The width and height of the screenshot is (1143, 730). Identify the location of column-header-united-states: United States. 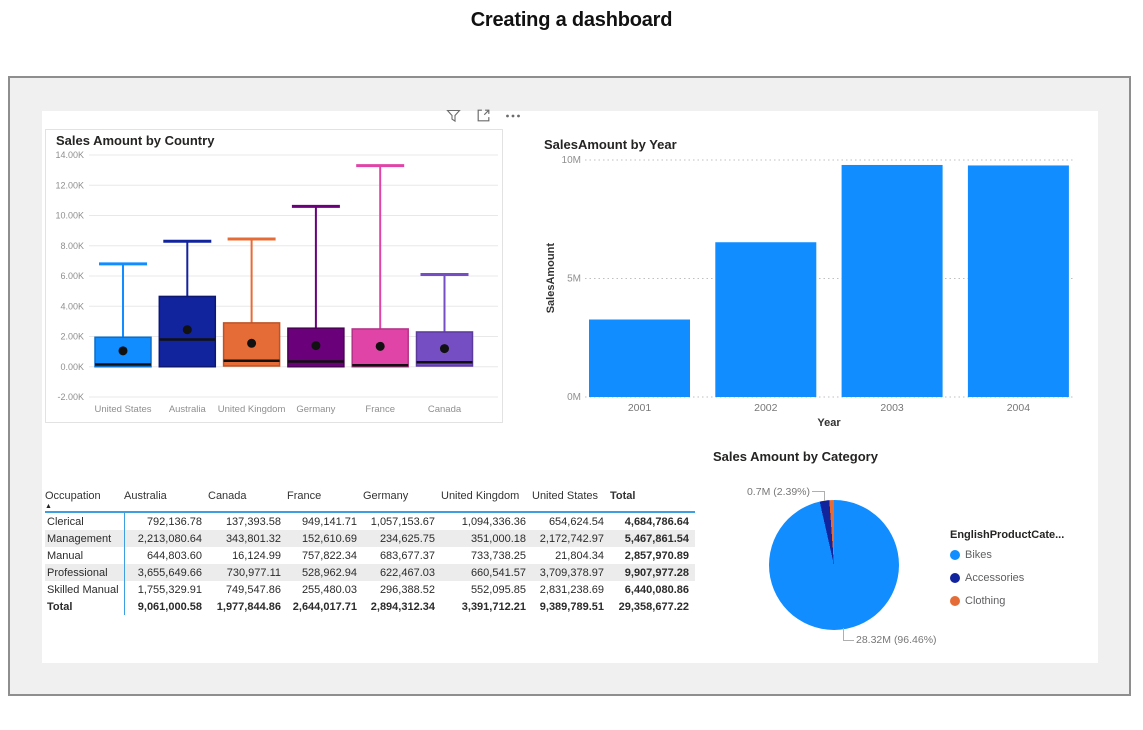
(565, 496).